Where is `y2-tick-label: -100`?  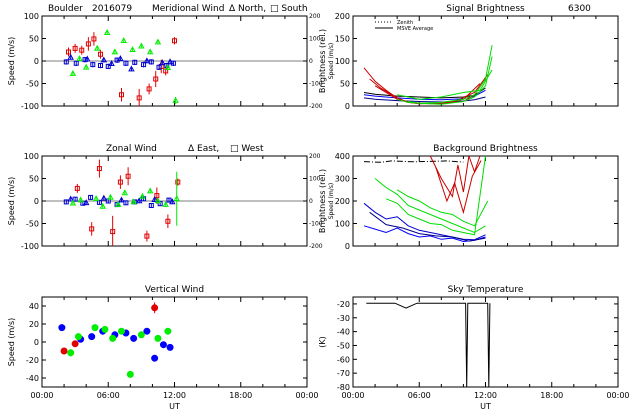 y2-tick-label: -100 is located at coordinates (316, 224).